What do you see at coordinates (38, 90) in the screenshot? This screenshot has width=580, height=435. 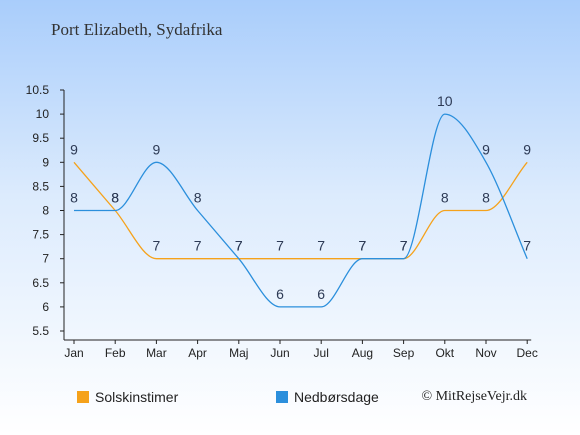 I see `y-tick-label: 10.5` at bounding box center [38, 90].